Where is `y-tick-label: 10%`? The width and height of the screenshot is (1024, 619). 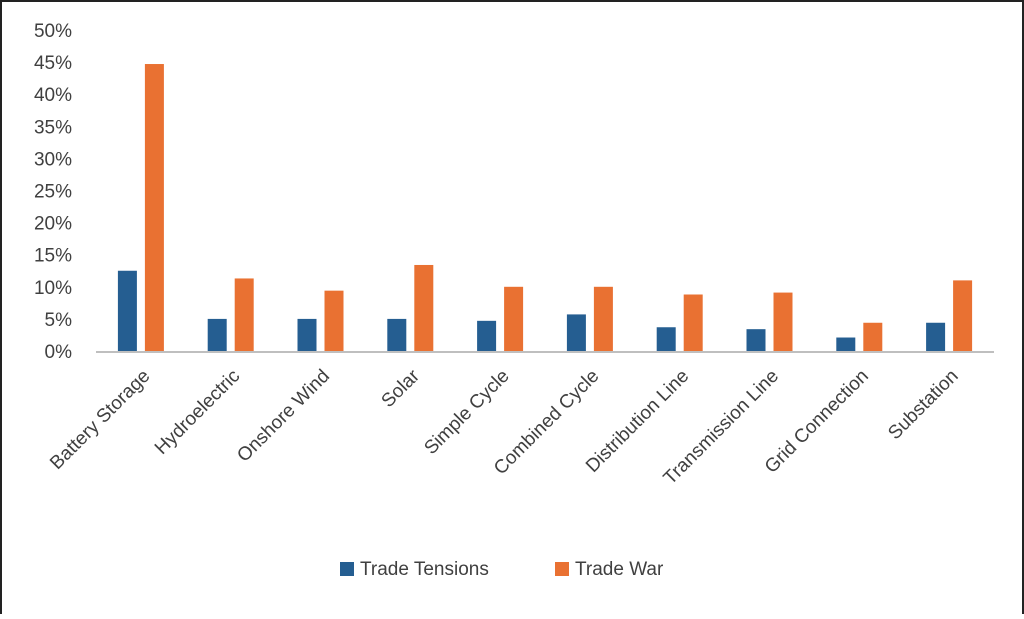
y-tick-label: 10% is located at coordinates (53, 288).